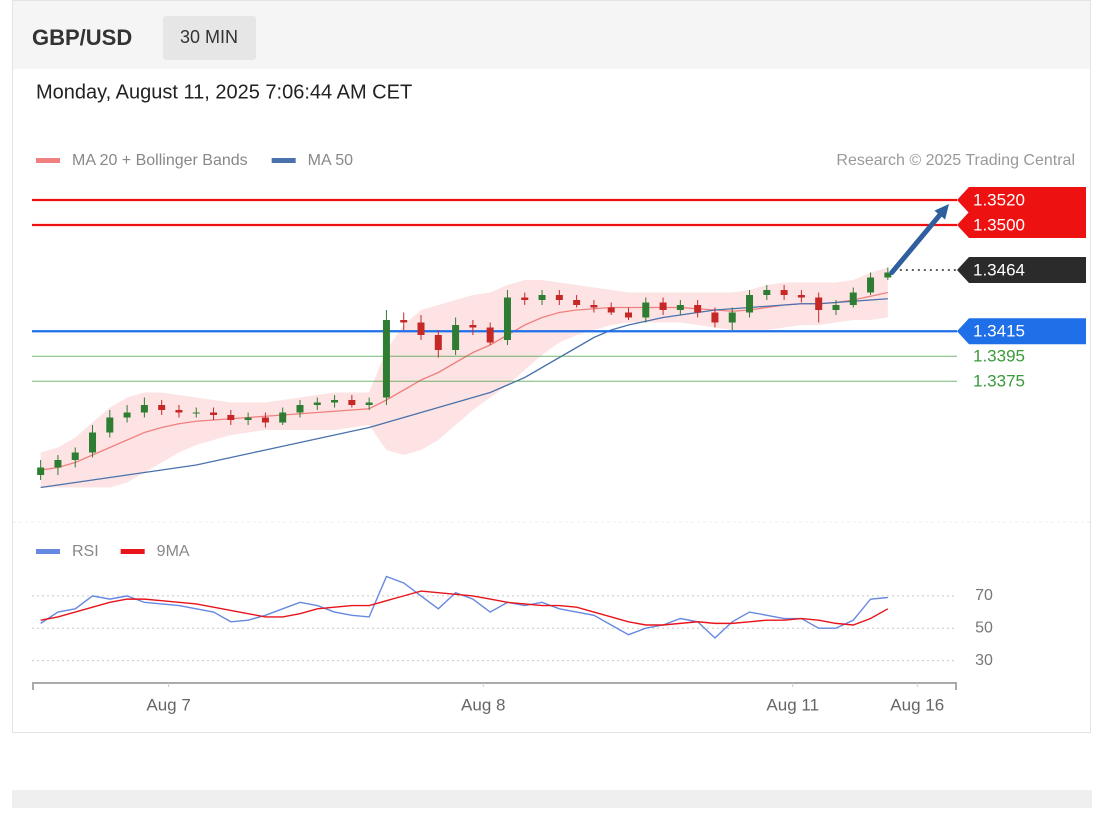 This screenshot has width=1110, height=824. Describe the element at coordinates (330, 160) in the screenshot. I see `legend-label: MA 50` at that location.